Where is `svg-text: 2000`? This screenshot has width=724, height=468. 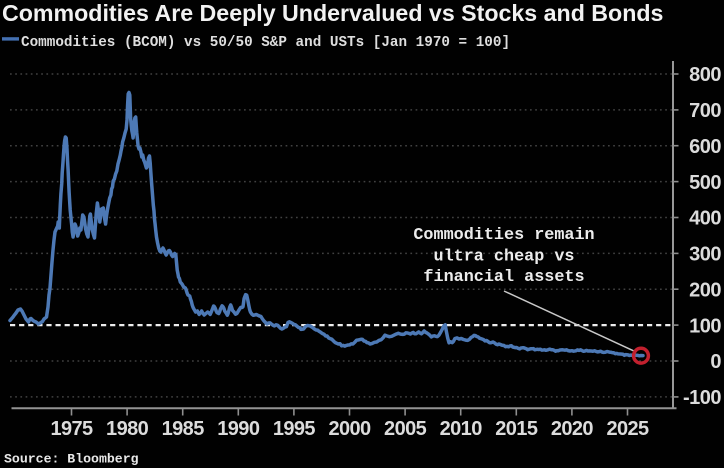
svg-text: 2000 is located at coordinates (349, 429).